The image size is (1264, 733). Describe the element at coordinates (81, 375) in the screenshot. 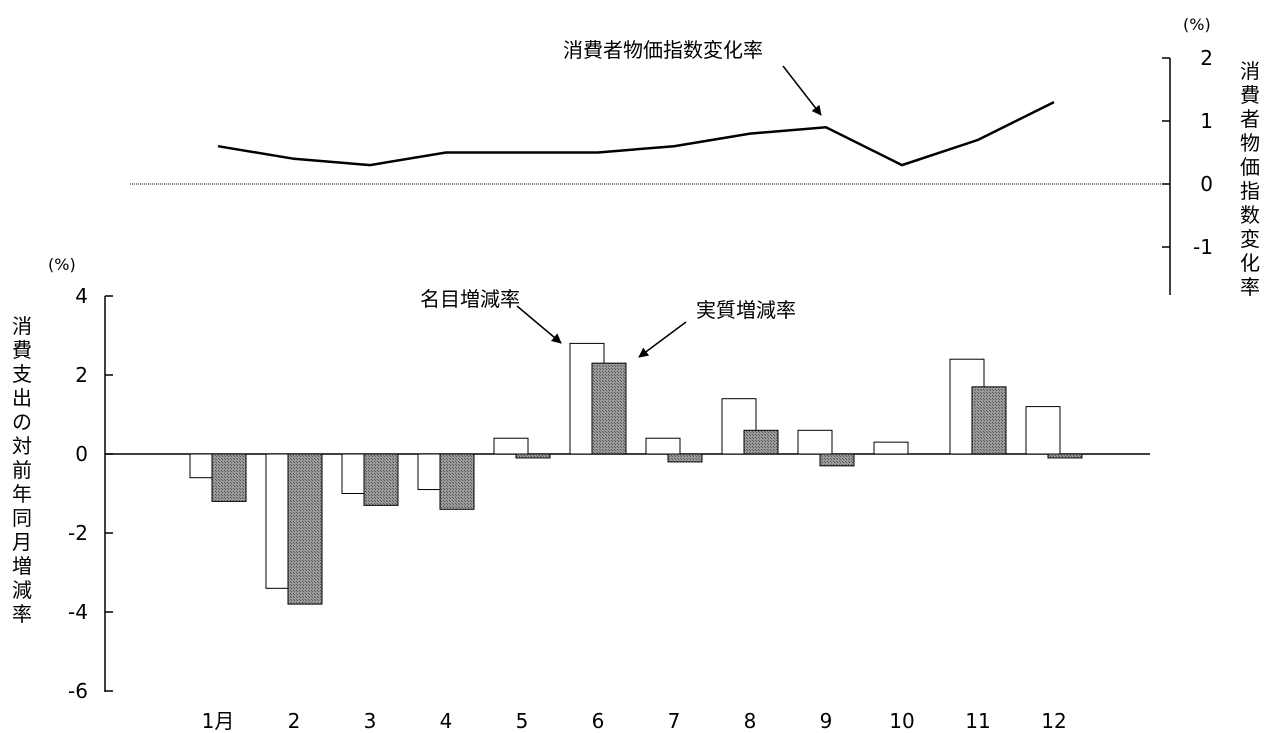

I see `bottom-tick-label: 2` at that location.